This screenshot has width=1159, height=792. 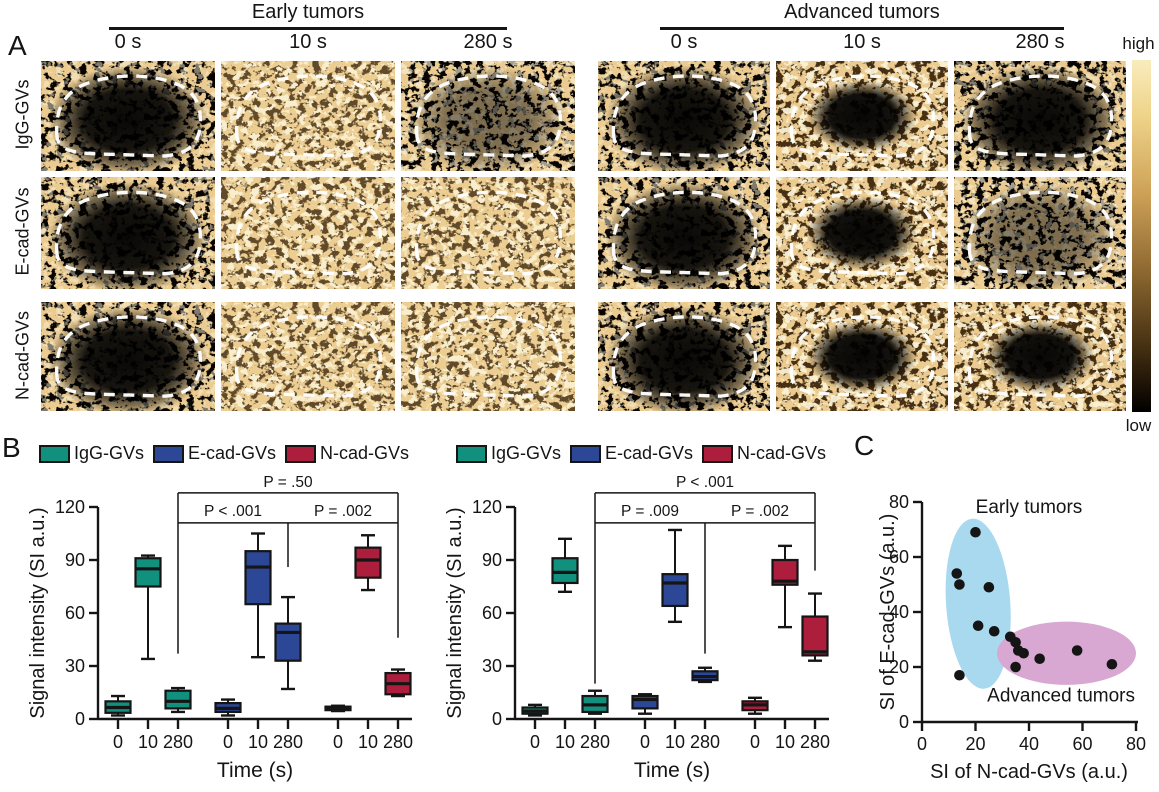 I want to click on panel-a-label: A, so click(x=17, y=45).